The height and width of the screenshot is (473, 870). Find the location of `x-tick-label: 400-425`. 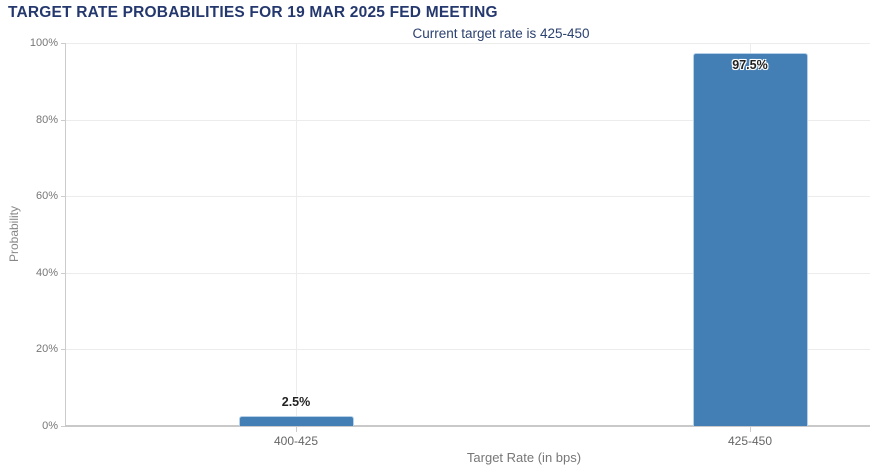

x-tick-label: 400-425 is located at coordinates (296, 441).